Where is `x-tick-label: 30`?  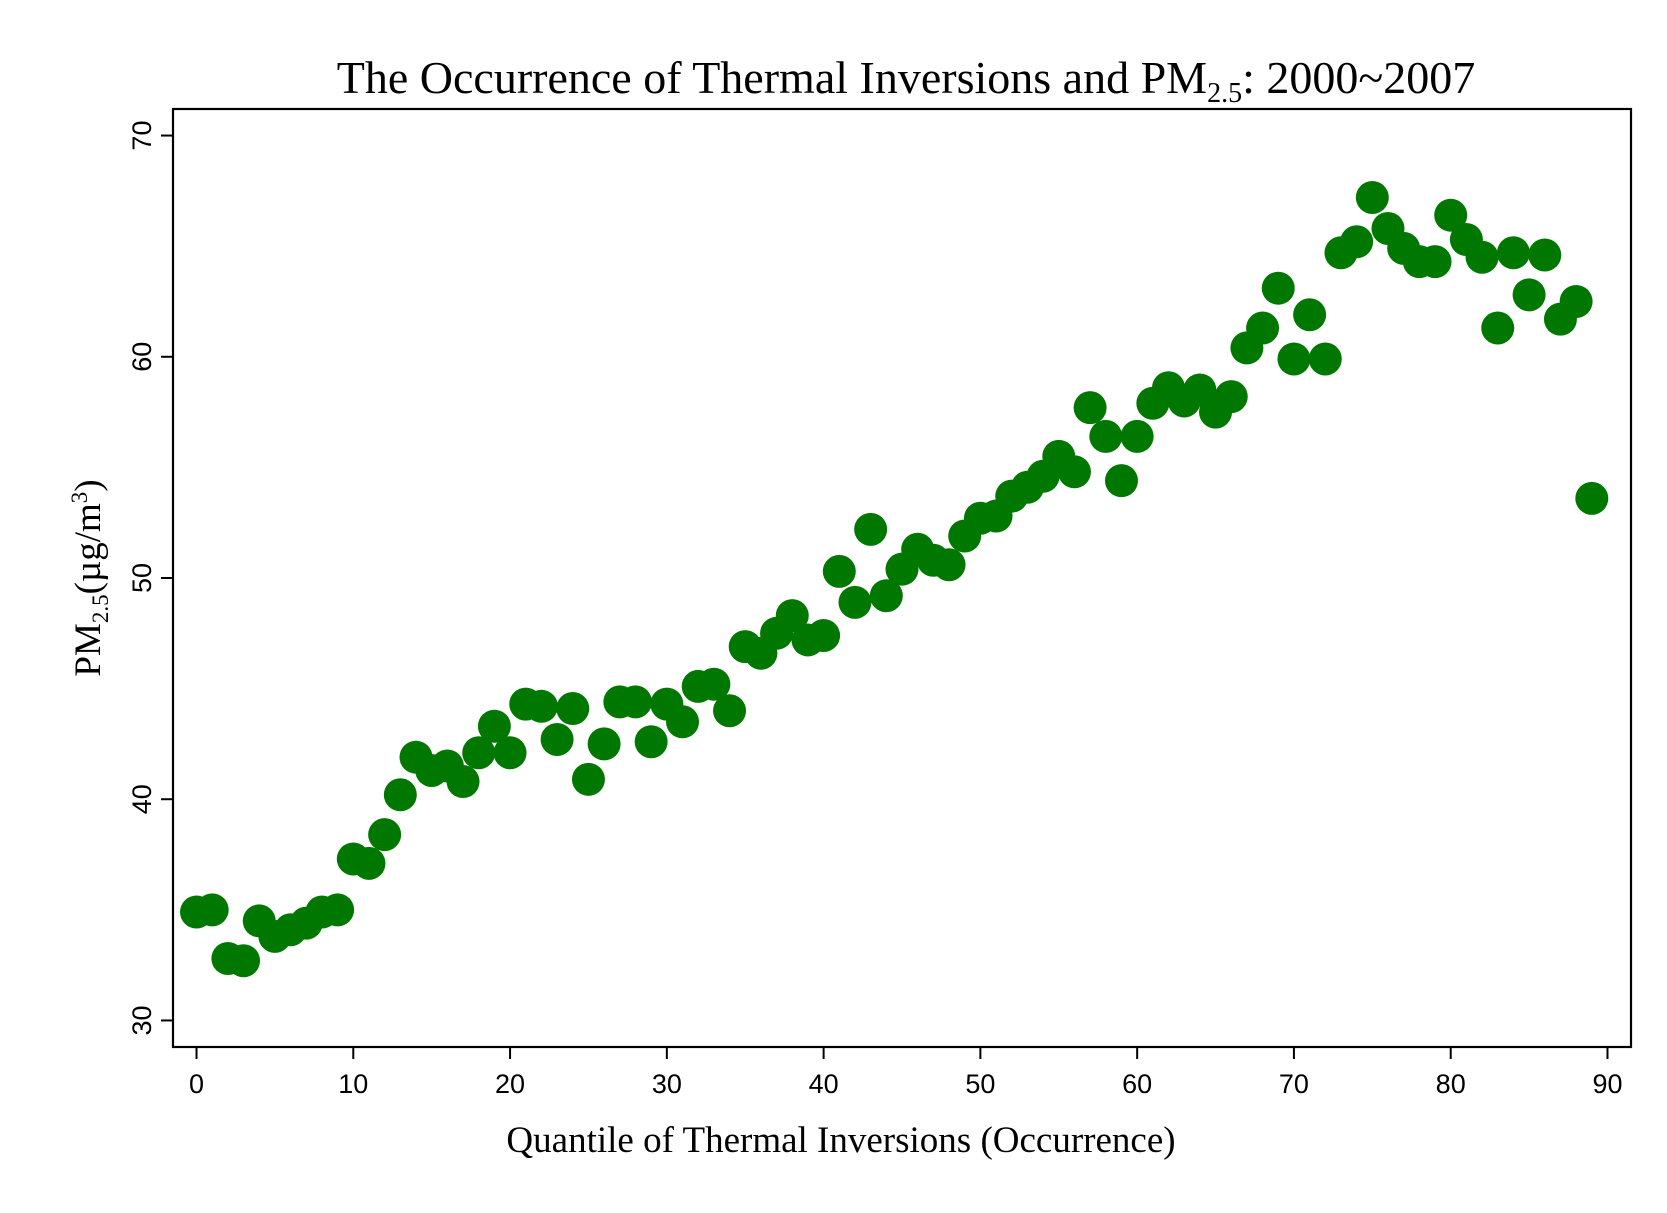 x-tick-label: 30 is located at coordinates (667, 1084).